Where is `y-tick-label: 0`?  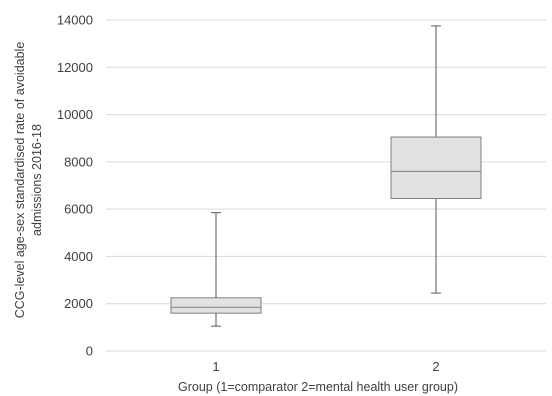
y-tick-label: 0 is located at coordinates (89, 351).